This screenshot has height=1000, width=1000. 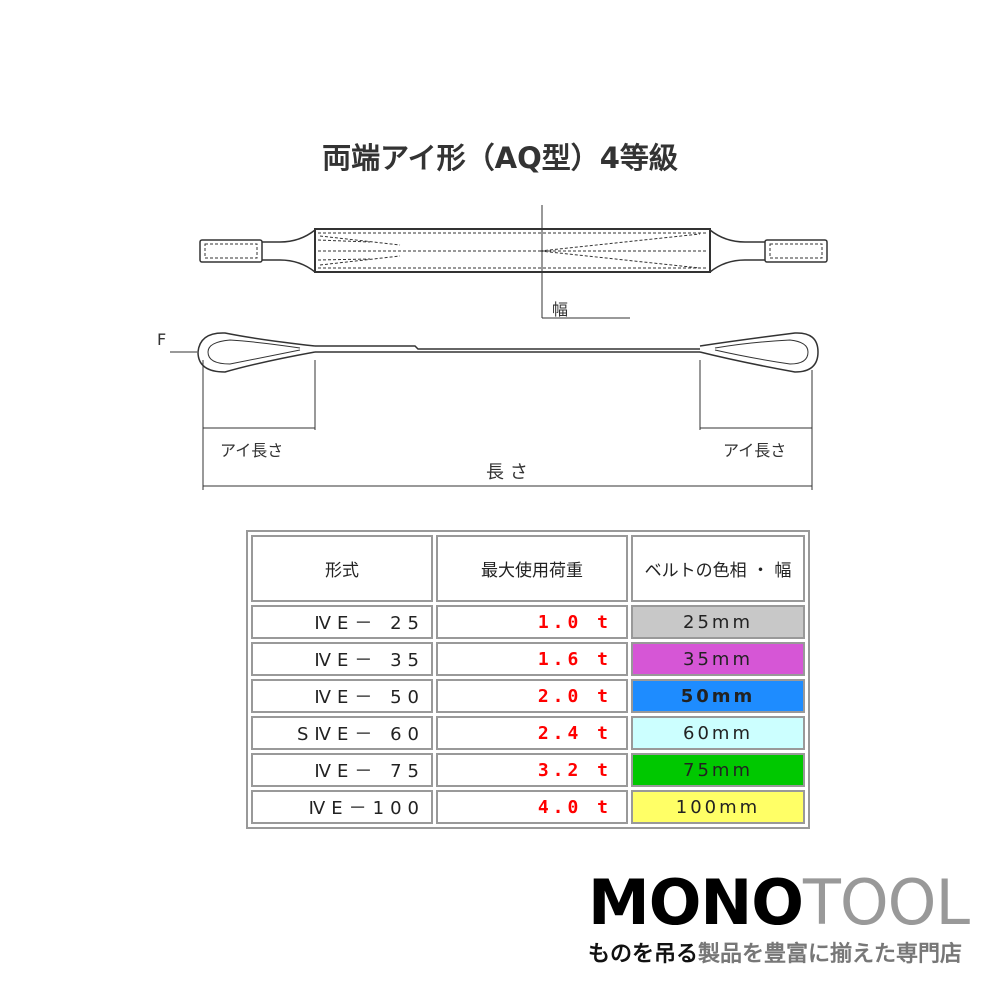 I want to click on table-row: SⅣE－ 60 2.4 t 60mm, so click(x=528, y=733).